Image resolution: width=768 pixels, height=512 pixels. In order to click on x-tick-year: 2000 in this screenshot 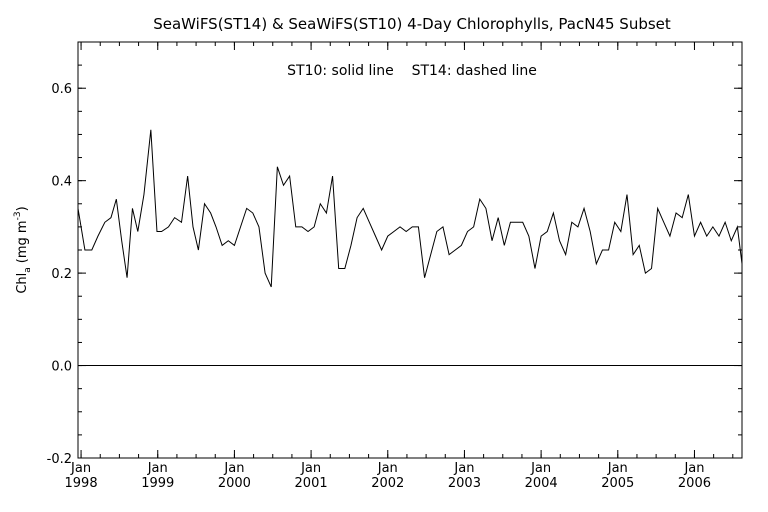, I will do `click(234, 483)`.